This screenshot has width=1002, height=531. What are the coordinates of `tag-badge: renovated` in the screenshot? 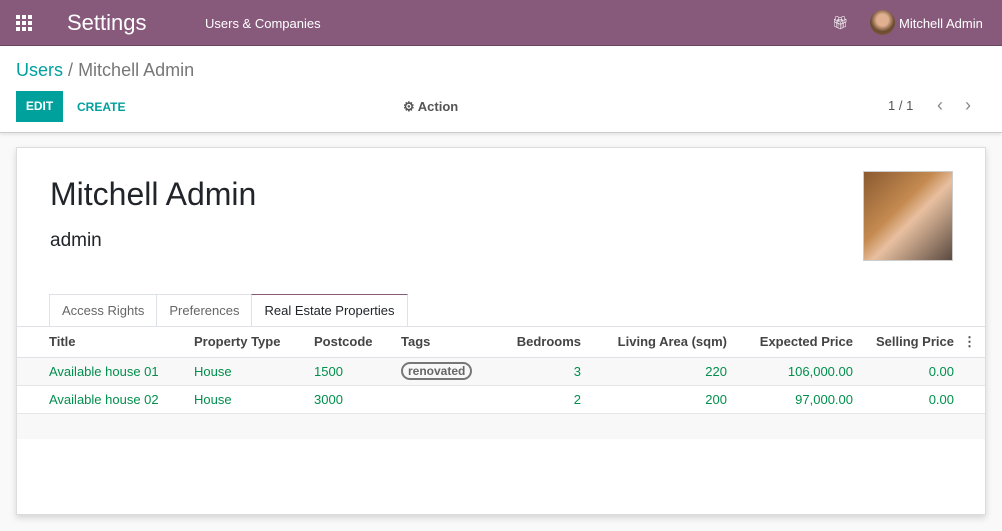 It's located at (437, 371).